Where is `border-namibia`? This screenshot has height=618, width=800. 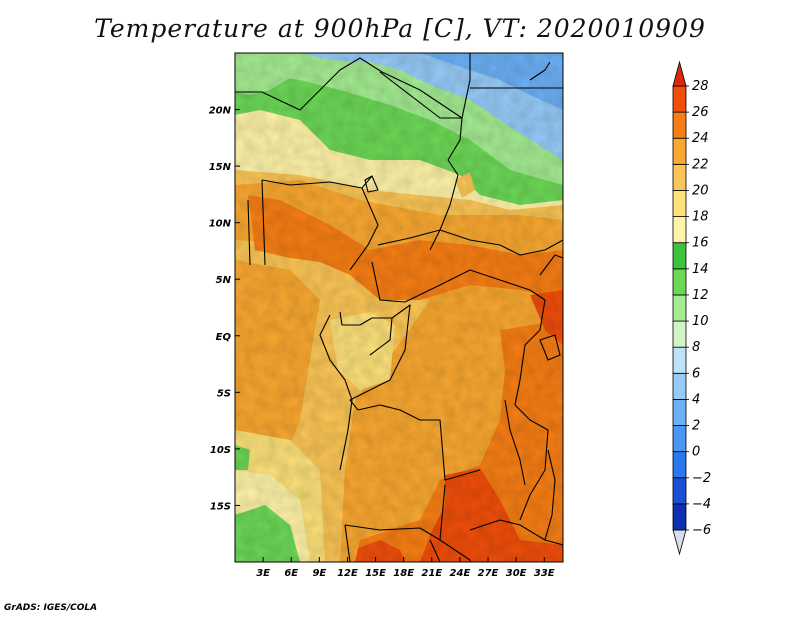 border-namibia is located at coordinates (347, 543).